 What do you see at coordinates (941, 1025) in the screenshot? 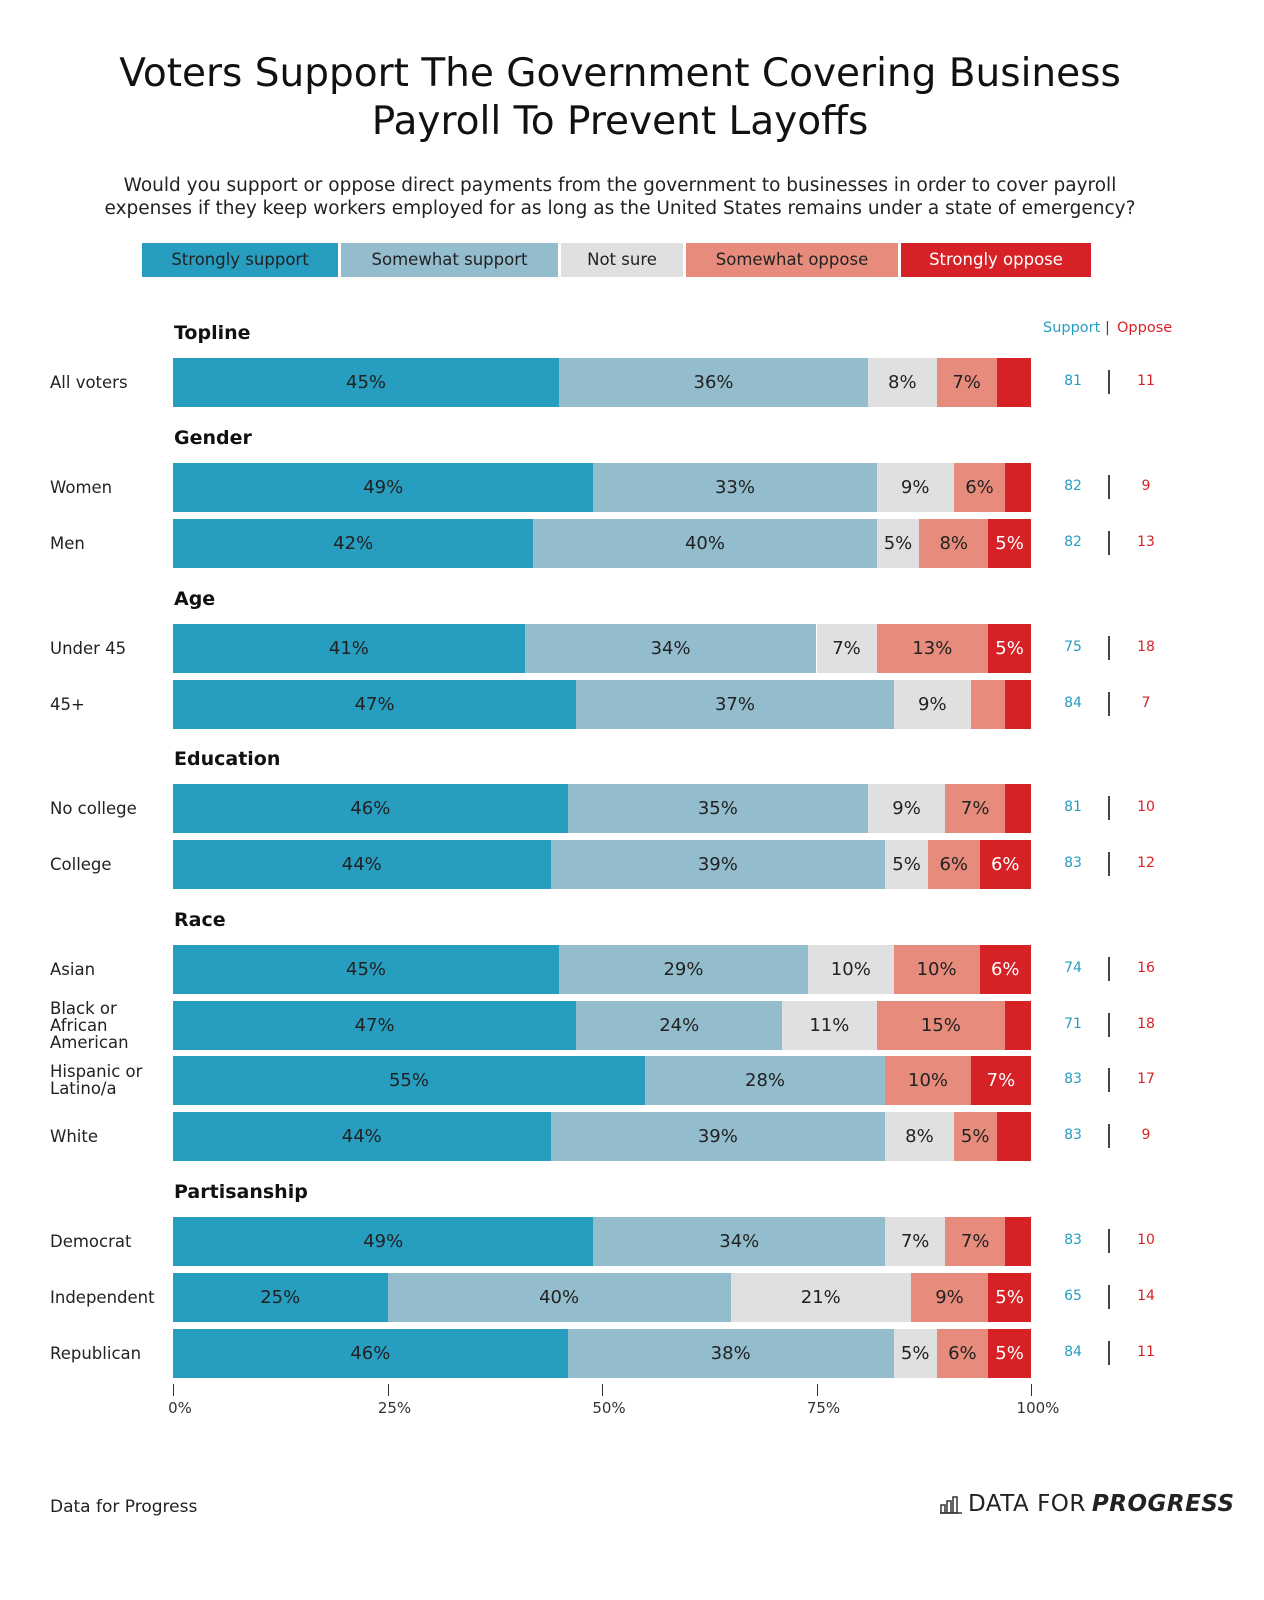
I see `bar-segment-somewhat-oppose: 15%` at bounding box center [941, 1025].